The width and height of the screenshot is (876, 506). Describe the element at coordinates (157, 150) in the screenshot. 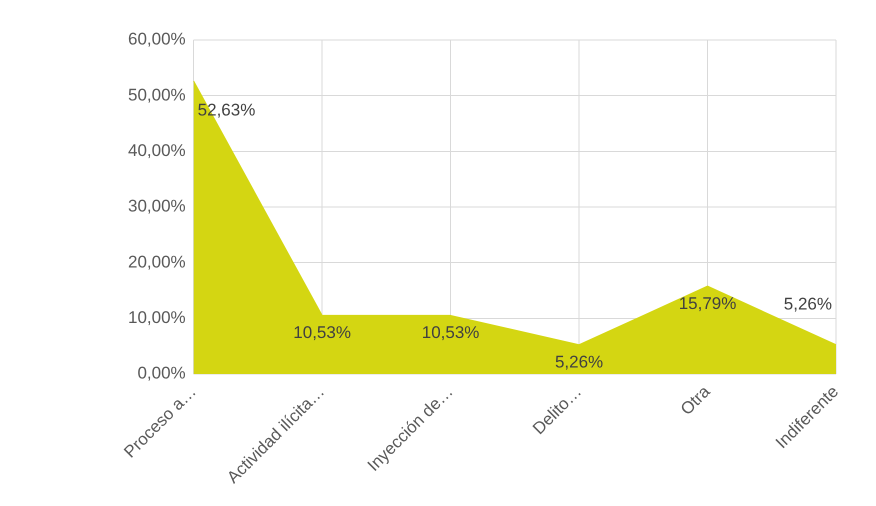

I see `y-tick-label: 40,00%` at that location.